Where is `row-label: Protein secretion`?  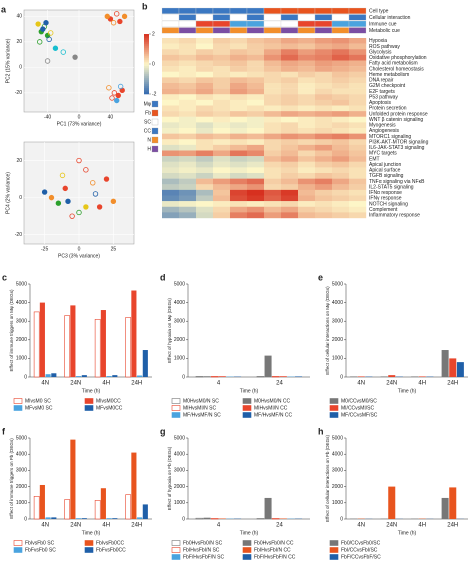 row-label: Protein secretion is located at coordinates (388, 109).